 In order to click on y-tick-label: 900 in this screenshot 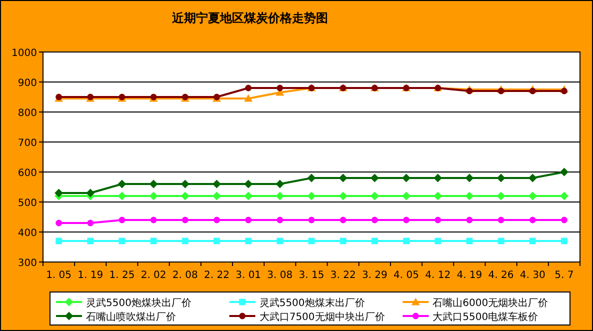, I will do `click(27, 83)`.